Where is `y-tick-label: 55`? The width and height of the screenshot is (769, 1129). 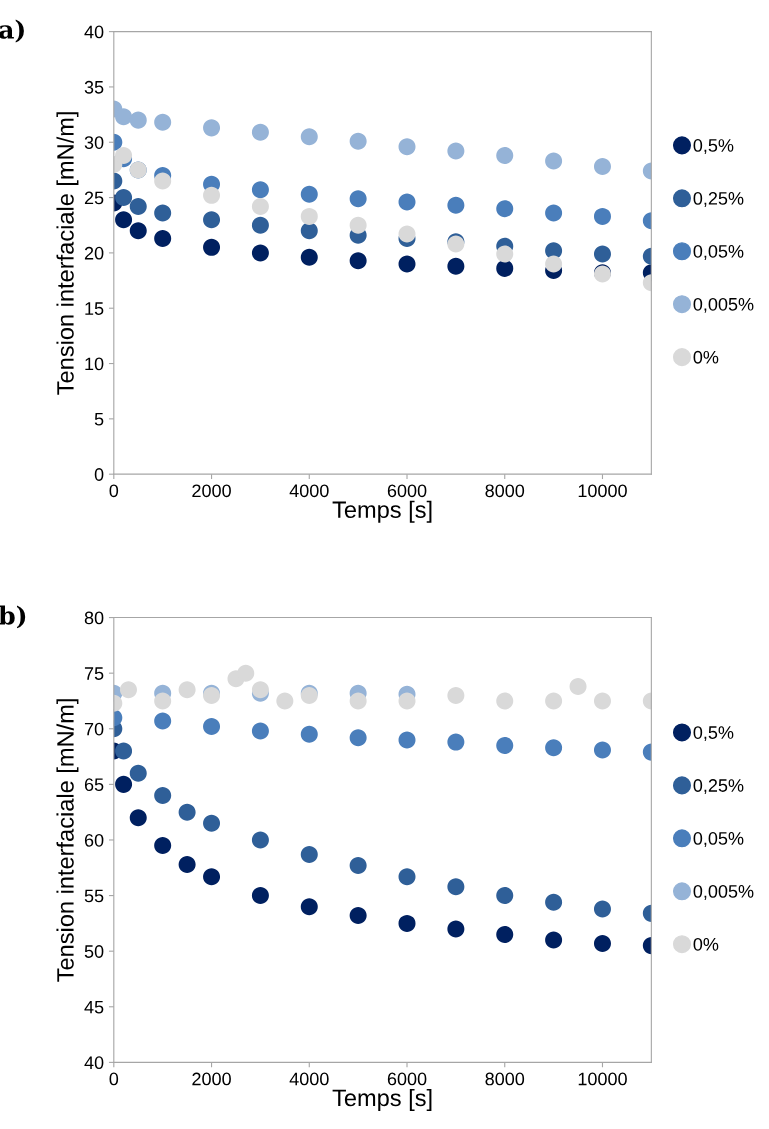 y-tick-label: 55 is located at coordinates (94, 896).